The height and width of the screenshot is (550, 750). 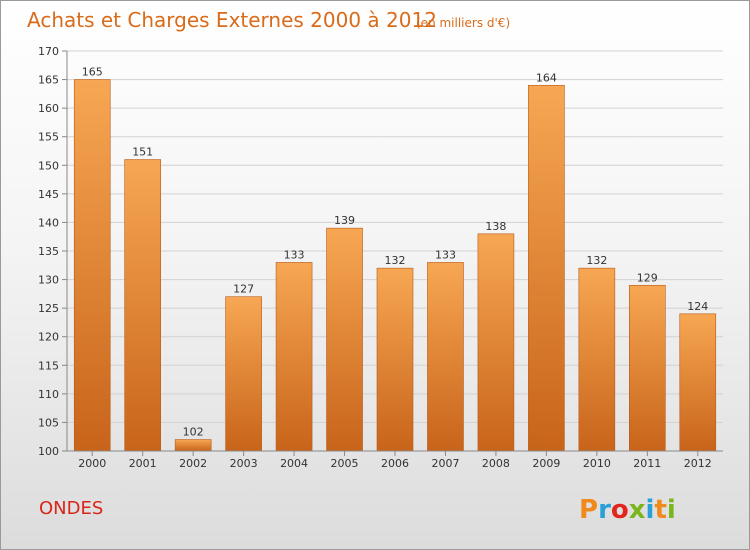 I want to click on bar-2002, so click(x=193, y=445).